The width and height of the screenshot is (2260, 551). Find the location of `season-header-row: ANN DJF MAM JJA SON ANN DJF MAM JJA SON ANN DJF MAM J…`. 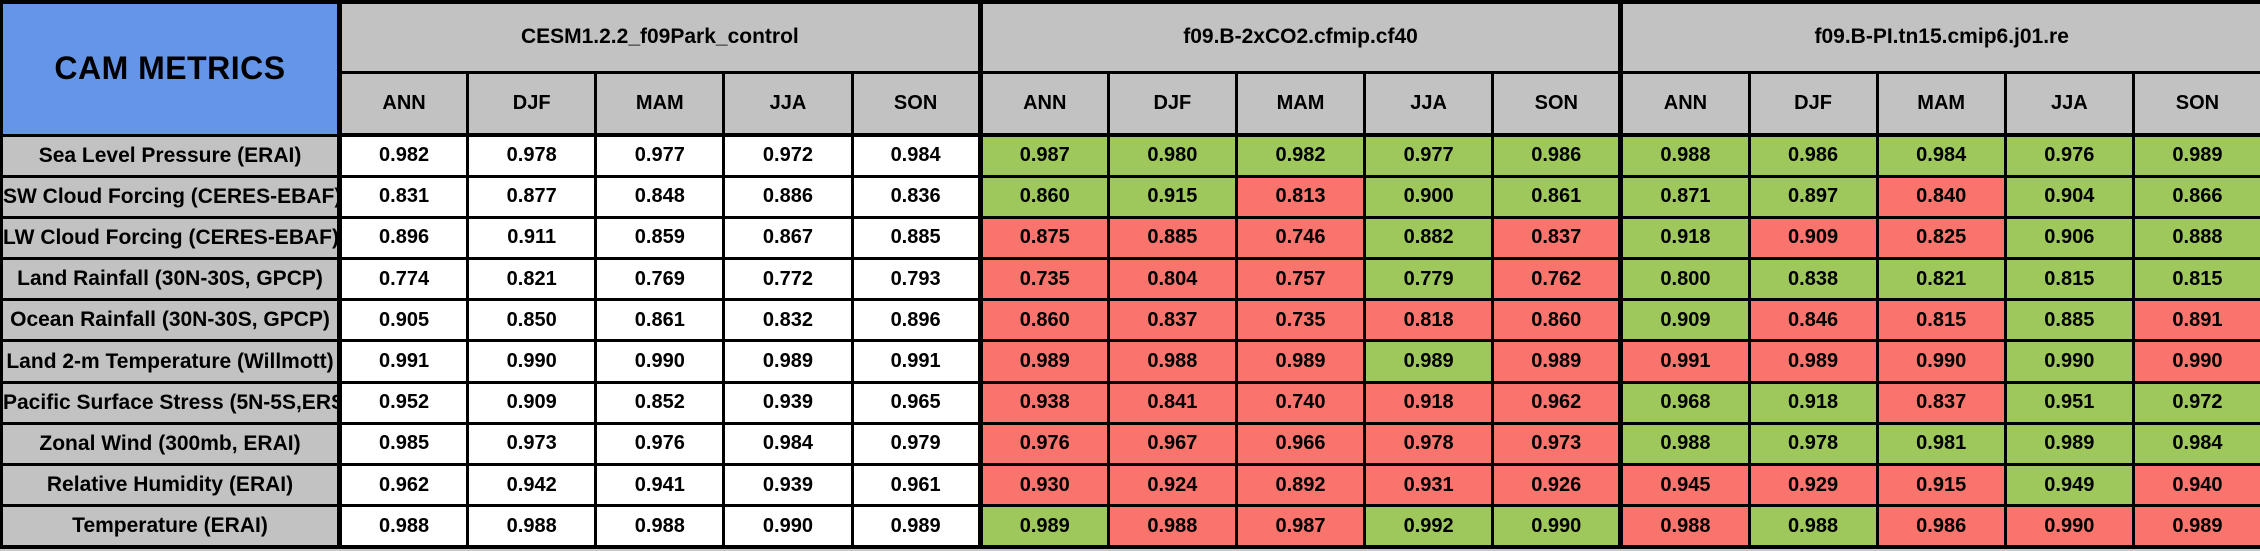

season-header-row: ANN DJF MAM JJA SON ANN DJF MAM JJA SON ANN DJF MAM J… is located at coordinates (1131, 103).